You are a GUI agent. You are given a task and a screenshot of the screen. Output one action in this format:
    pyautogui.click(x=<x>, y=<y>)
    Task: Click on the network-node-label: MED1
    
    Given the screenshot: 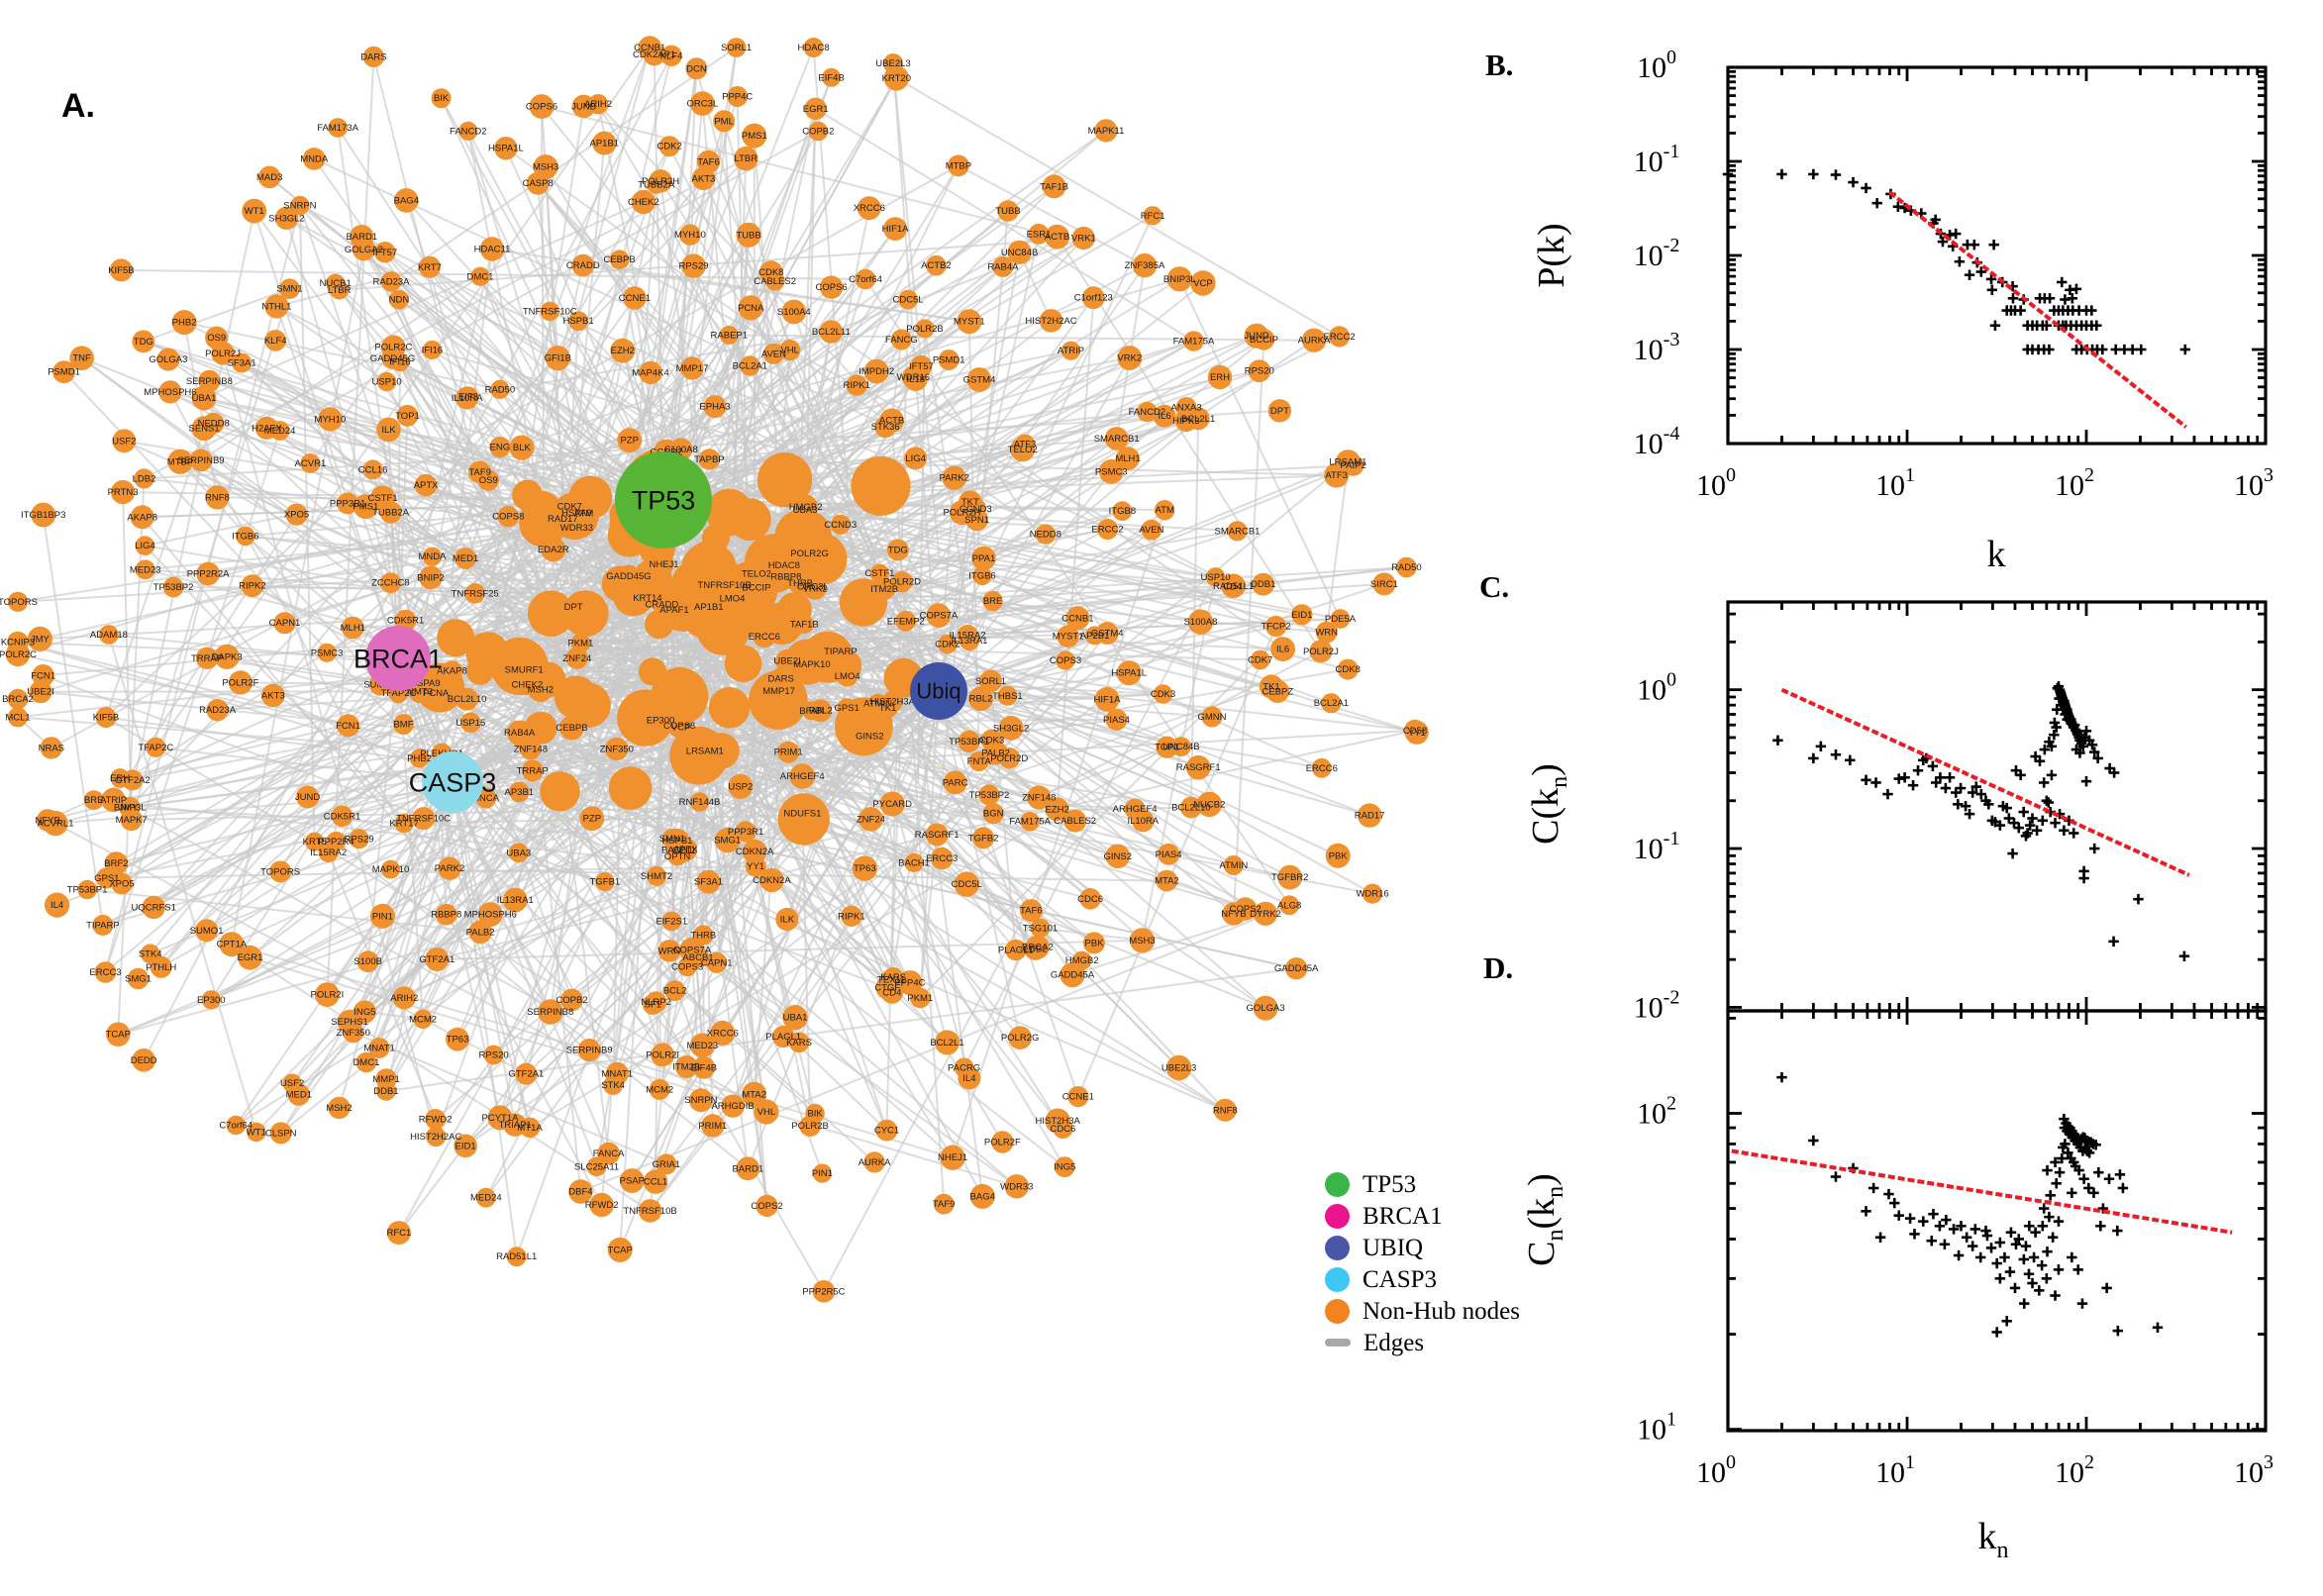 What is the action you would take?
    pyautogui.click(x=466, y=558)
    